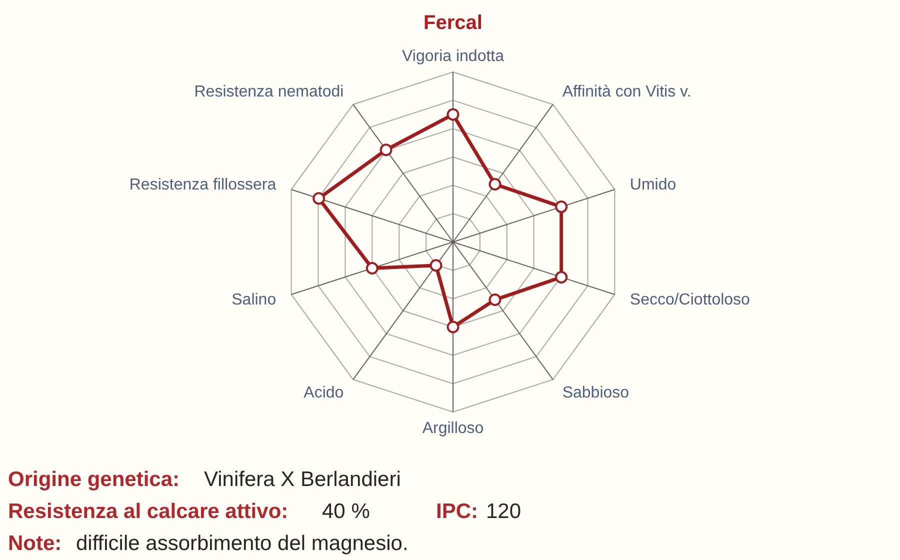  I want to click on chart-title: Fercal, so click(453, 23).